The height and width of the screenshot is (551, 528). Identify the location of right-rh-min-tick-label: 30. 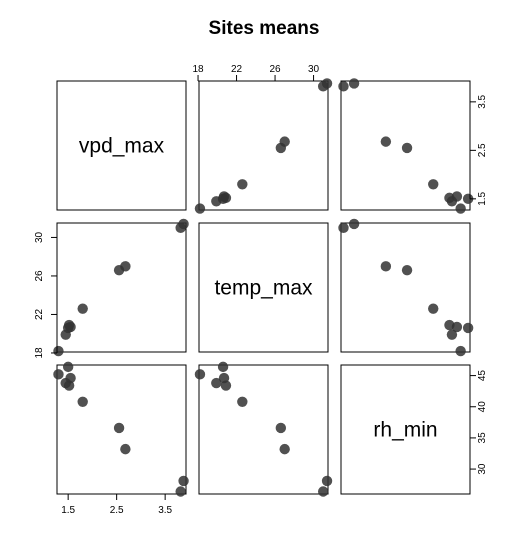
(482, 469).